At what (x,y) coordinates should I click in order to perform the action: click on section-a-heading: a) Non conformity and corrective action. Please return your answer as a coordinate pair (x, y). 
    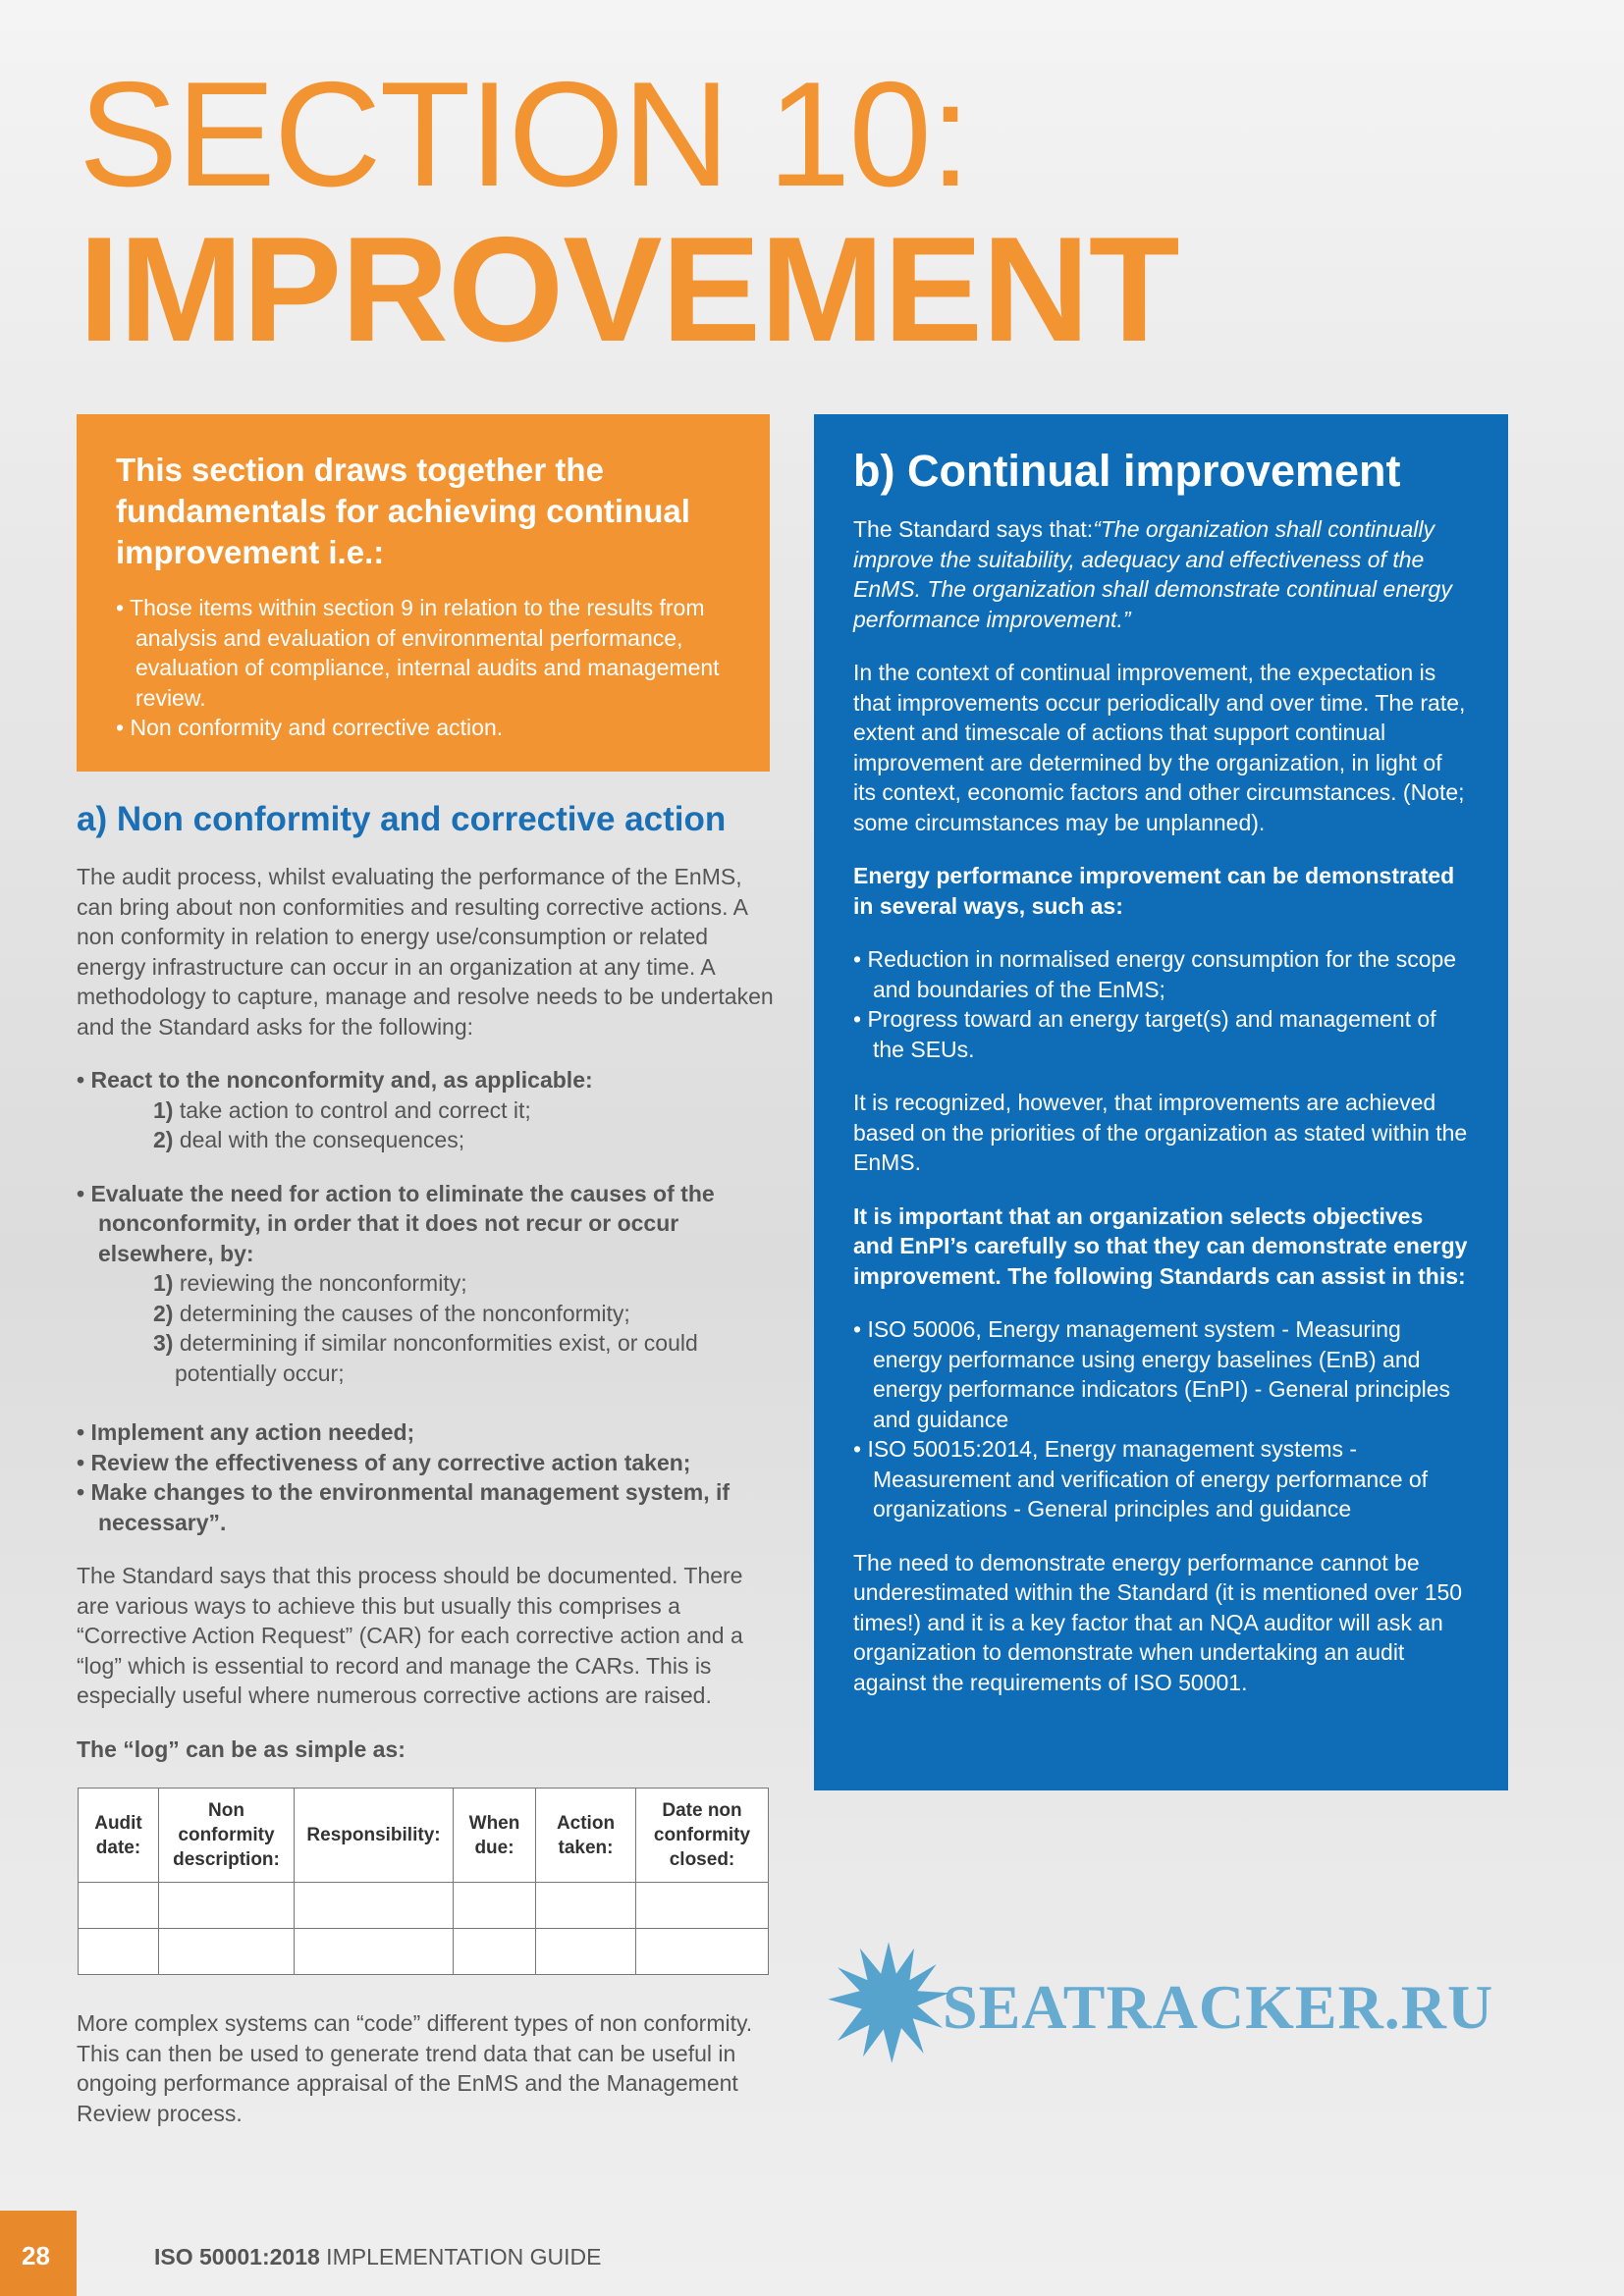
    Looking at the image, I should click on (402, 819).